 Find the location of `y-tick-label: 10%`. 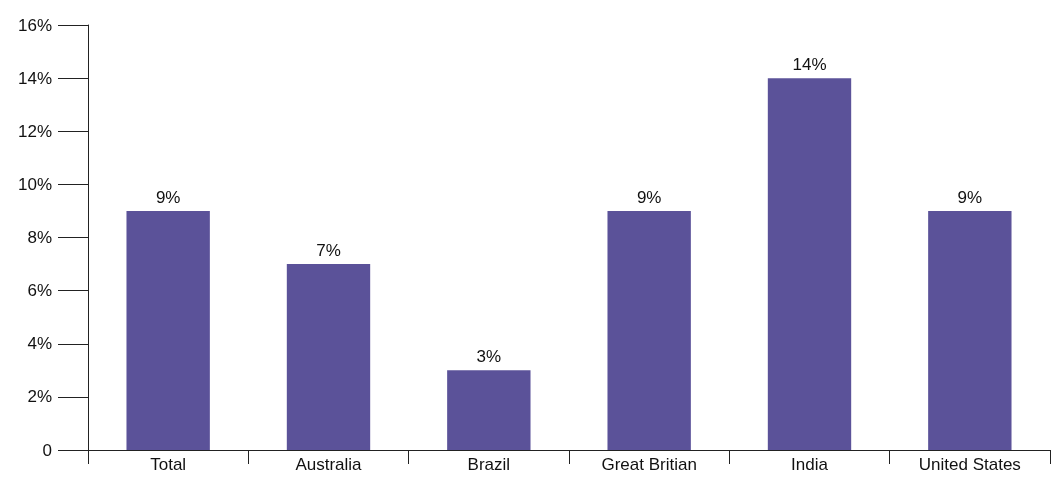

y-tick-label: 10% is located at coordinates (34, 184).